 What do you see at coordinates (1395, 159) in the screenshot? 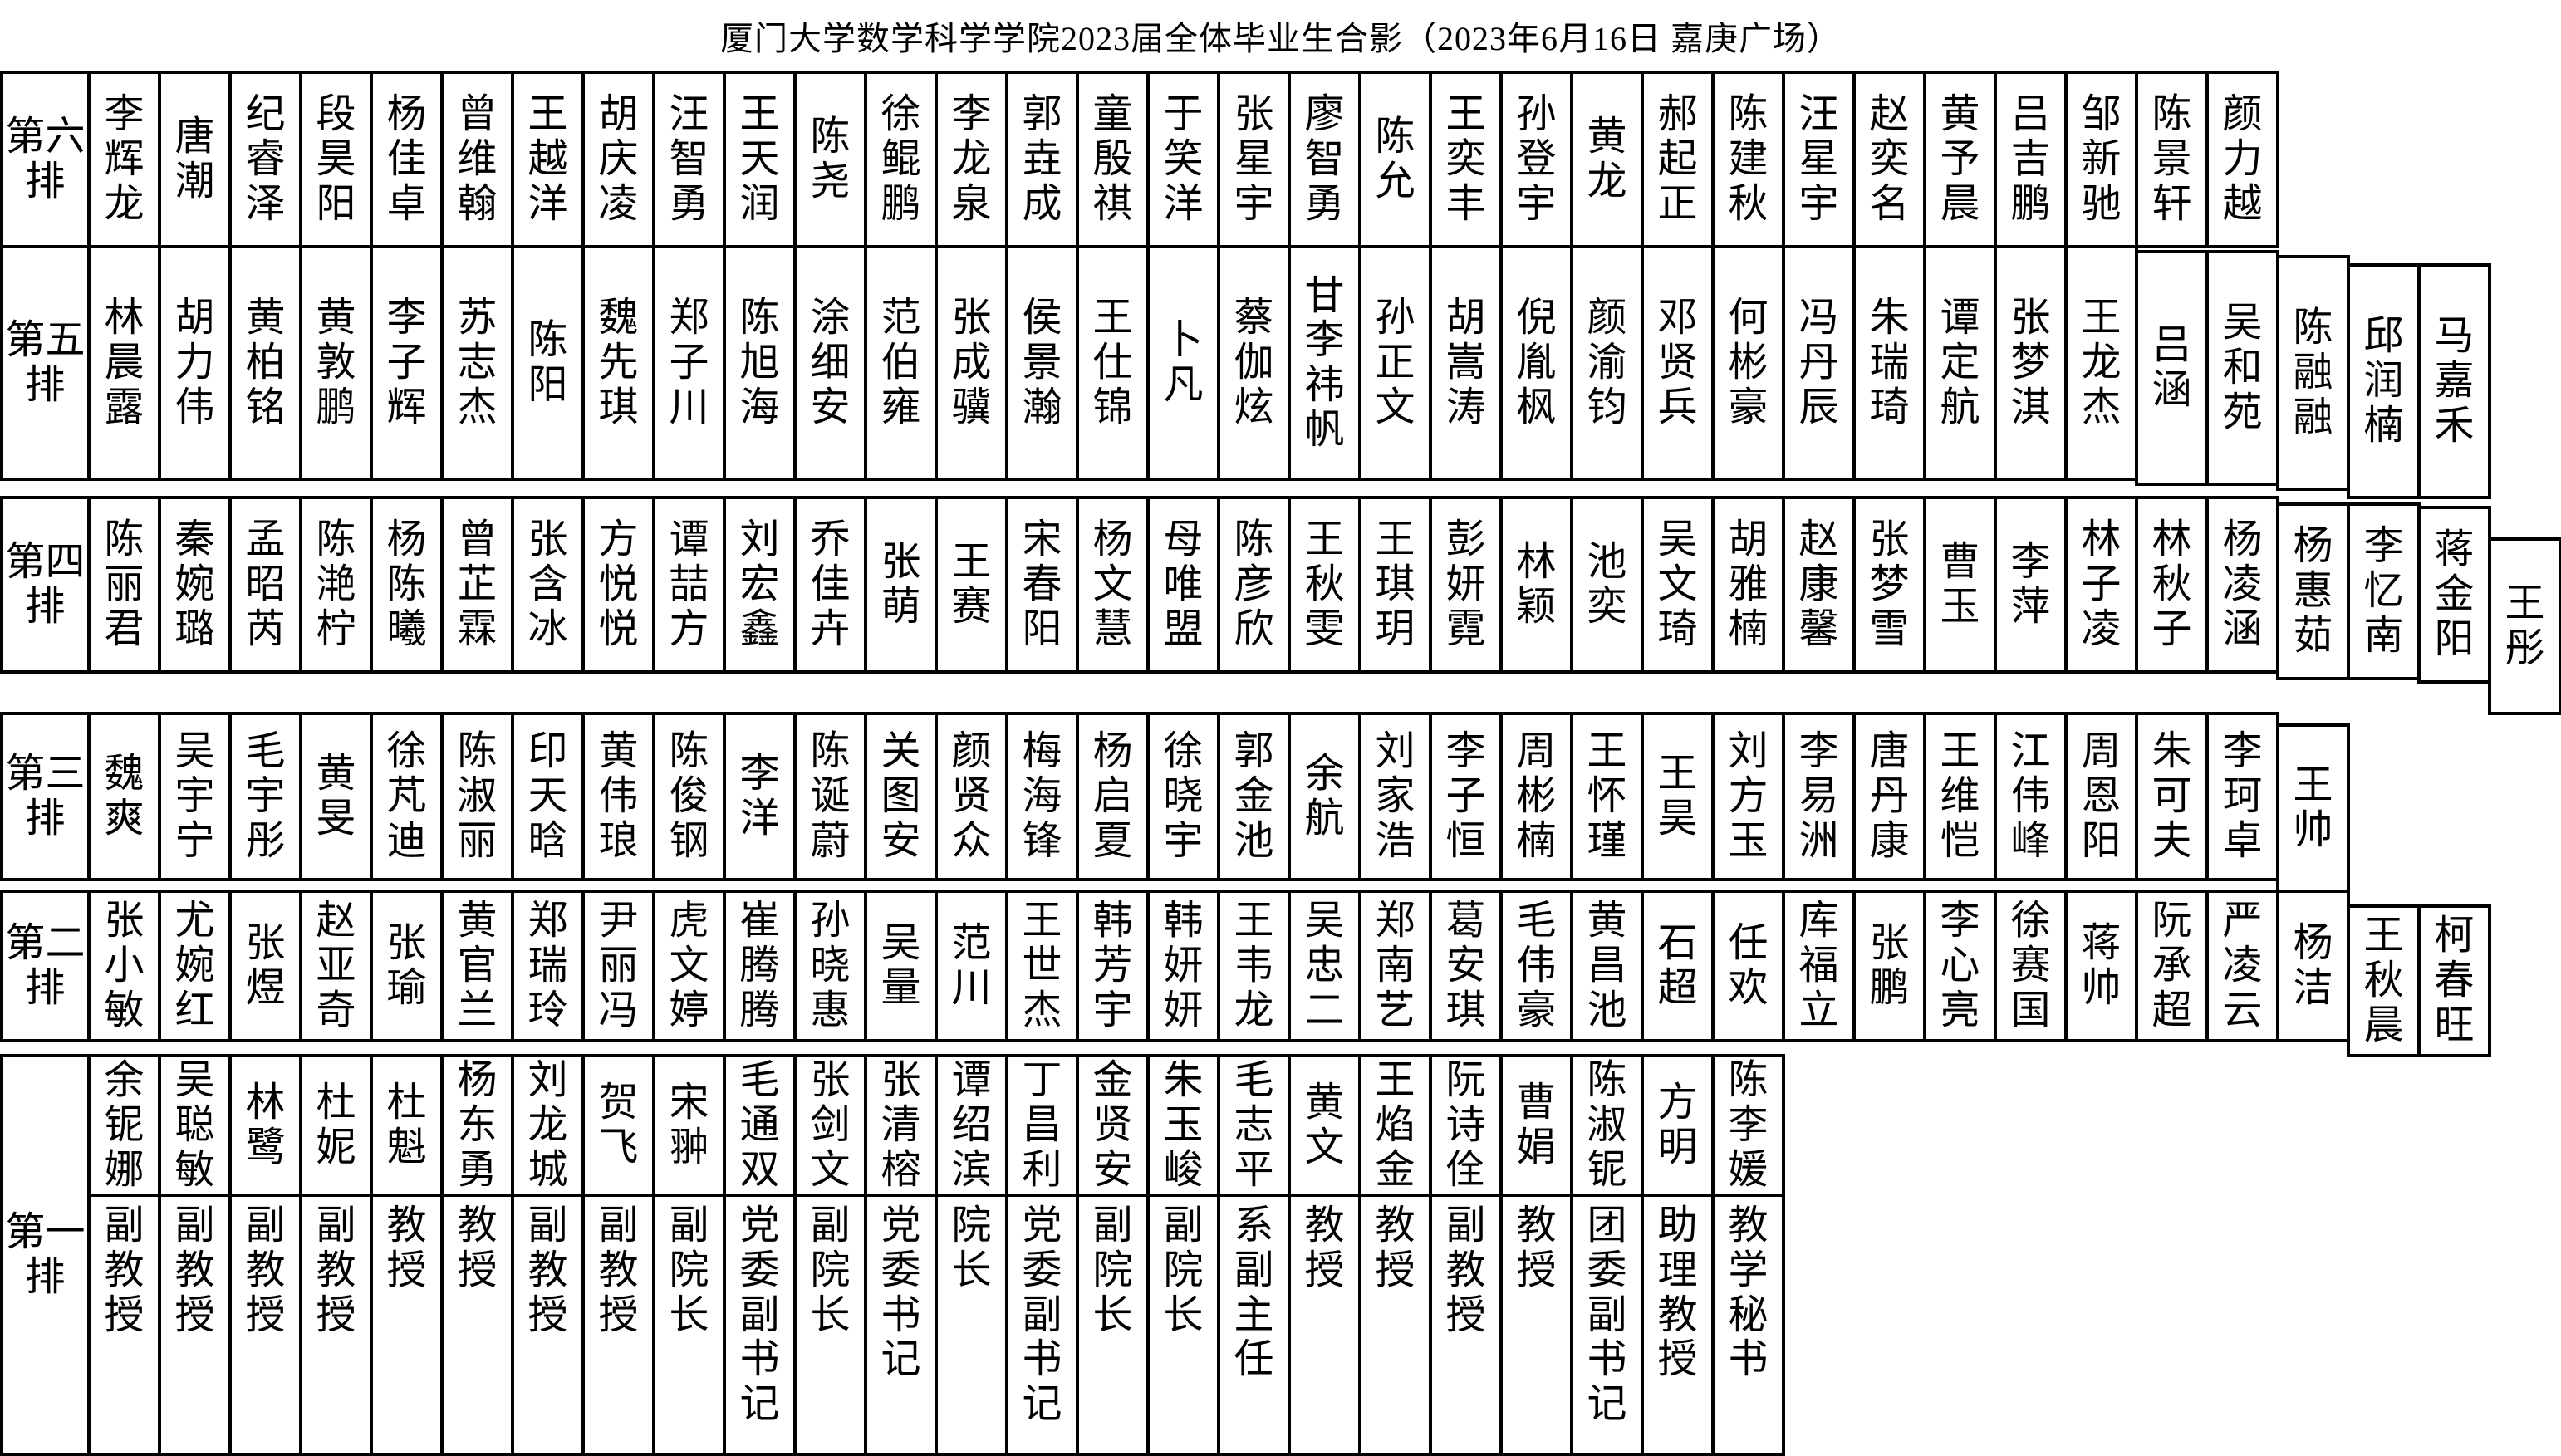
I see `person-name-cell: 陈允` at bounding box center [1395, 159].